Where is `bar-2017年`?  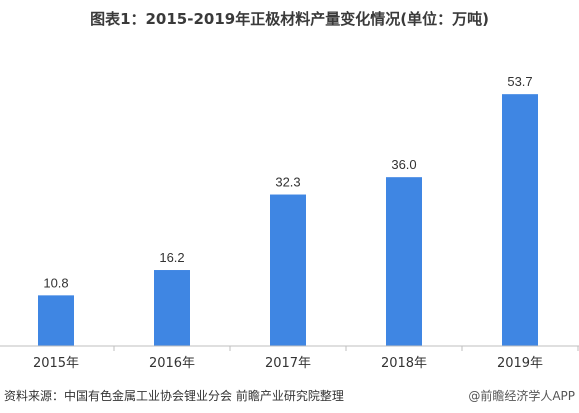
bar-2017年 is located at coordinates (288, 270).